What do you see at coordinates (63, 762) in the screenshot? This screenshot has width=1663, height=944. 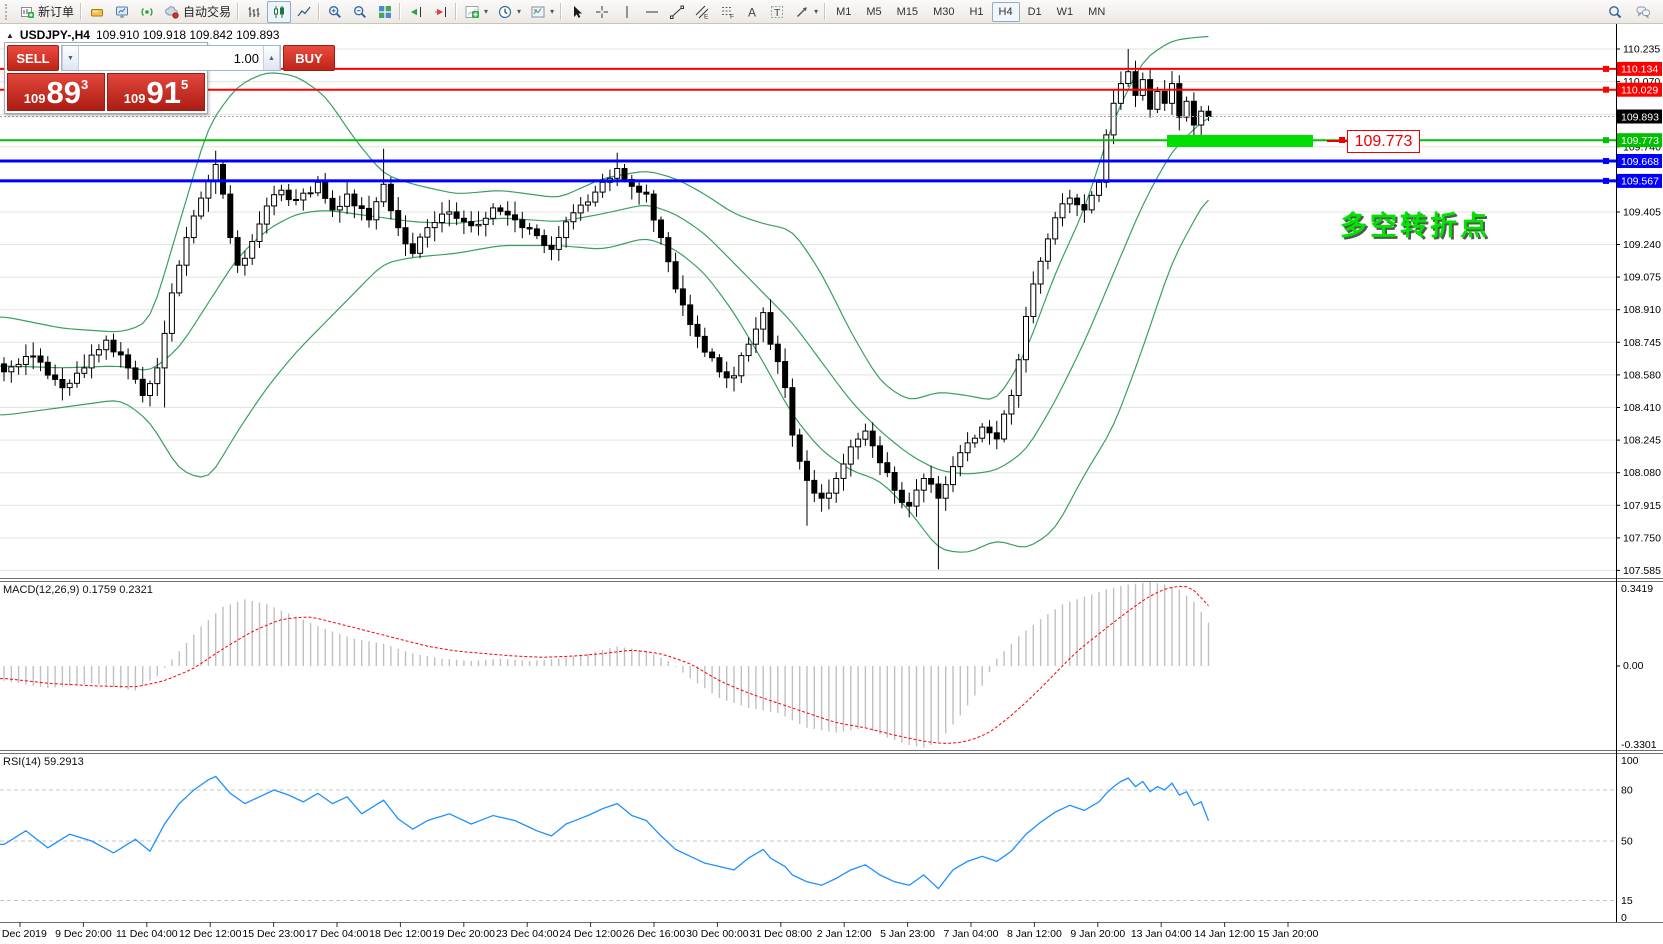 I see `rsi-value: 59.2913` at bounding box center [63, 762].